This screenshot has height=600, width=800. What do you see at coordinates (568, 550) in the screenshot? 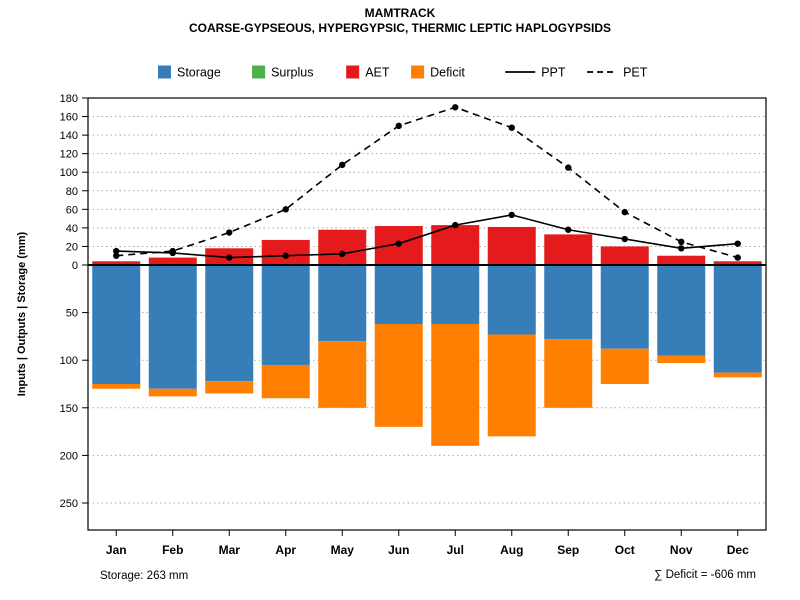
I see `x-tick-label: Sep` at bounding box center [568, 550].